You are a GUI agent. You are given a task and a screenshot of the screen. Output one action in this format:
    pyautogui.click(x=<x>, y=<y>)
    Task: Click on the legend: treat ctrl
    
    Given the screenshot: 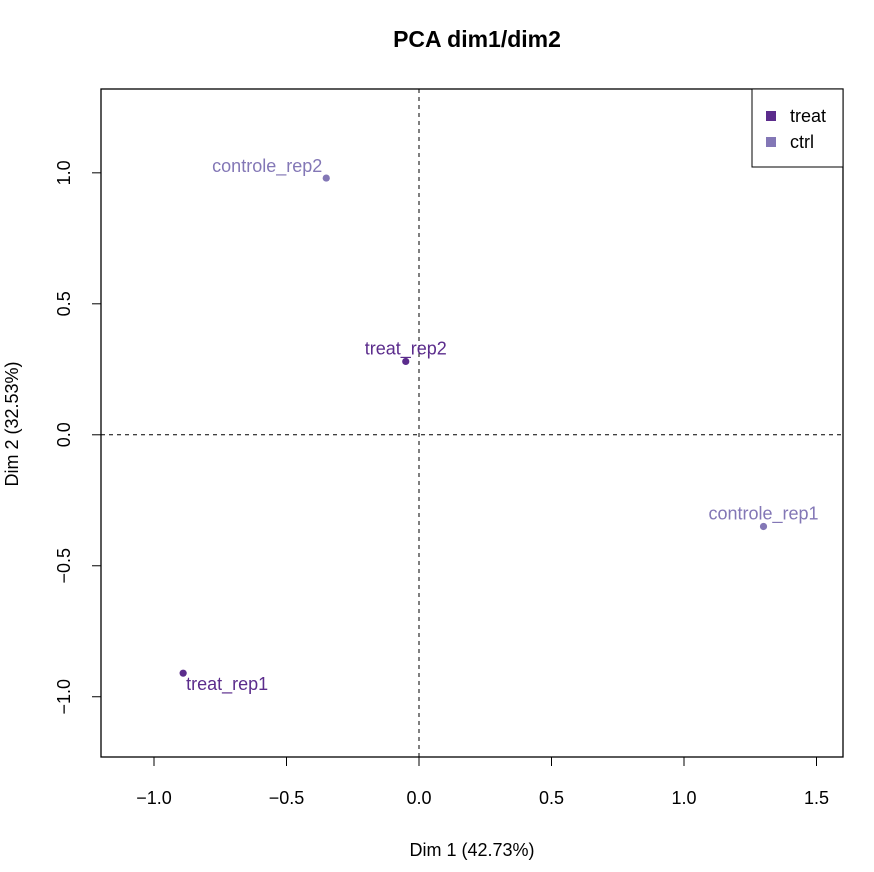 What is the action you would take?
    pyautogui.click(x=797, y=128)
    